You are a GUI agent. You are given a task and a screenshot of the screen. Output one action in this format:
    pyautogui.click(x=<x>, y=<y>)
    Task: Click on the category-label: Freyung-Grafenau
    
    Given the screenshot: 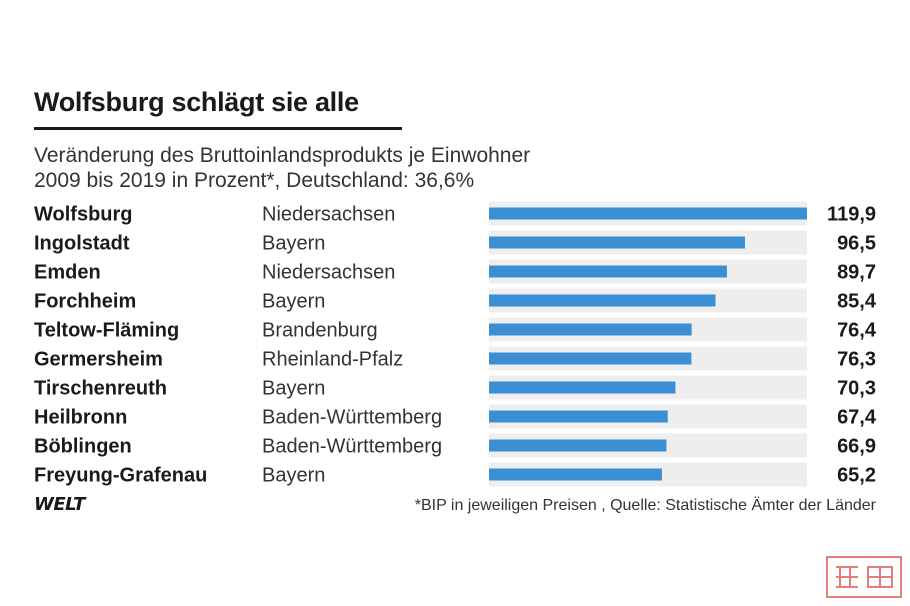 What is the action you would take?
    pyautogui.click(x=120, y=476)
    